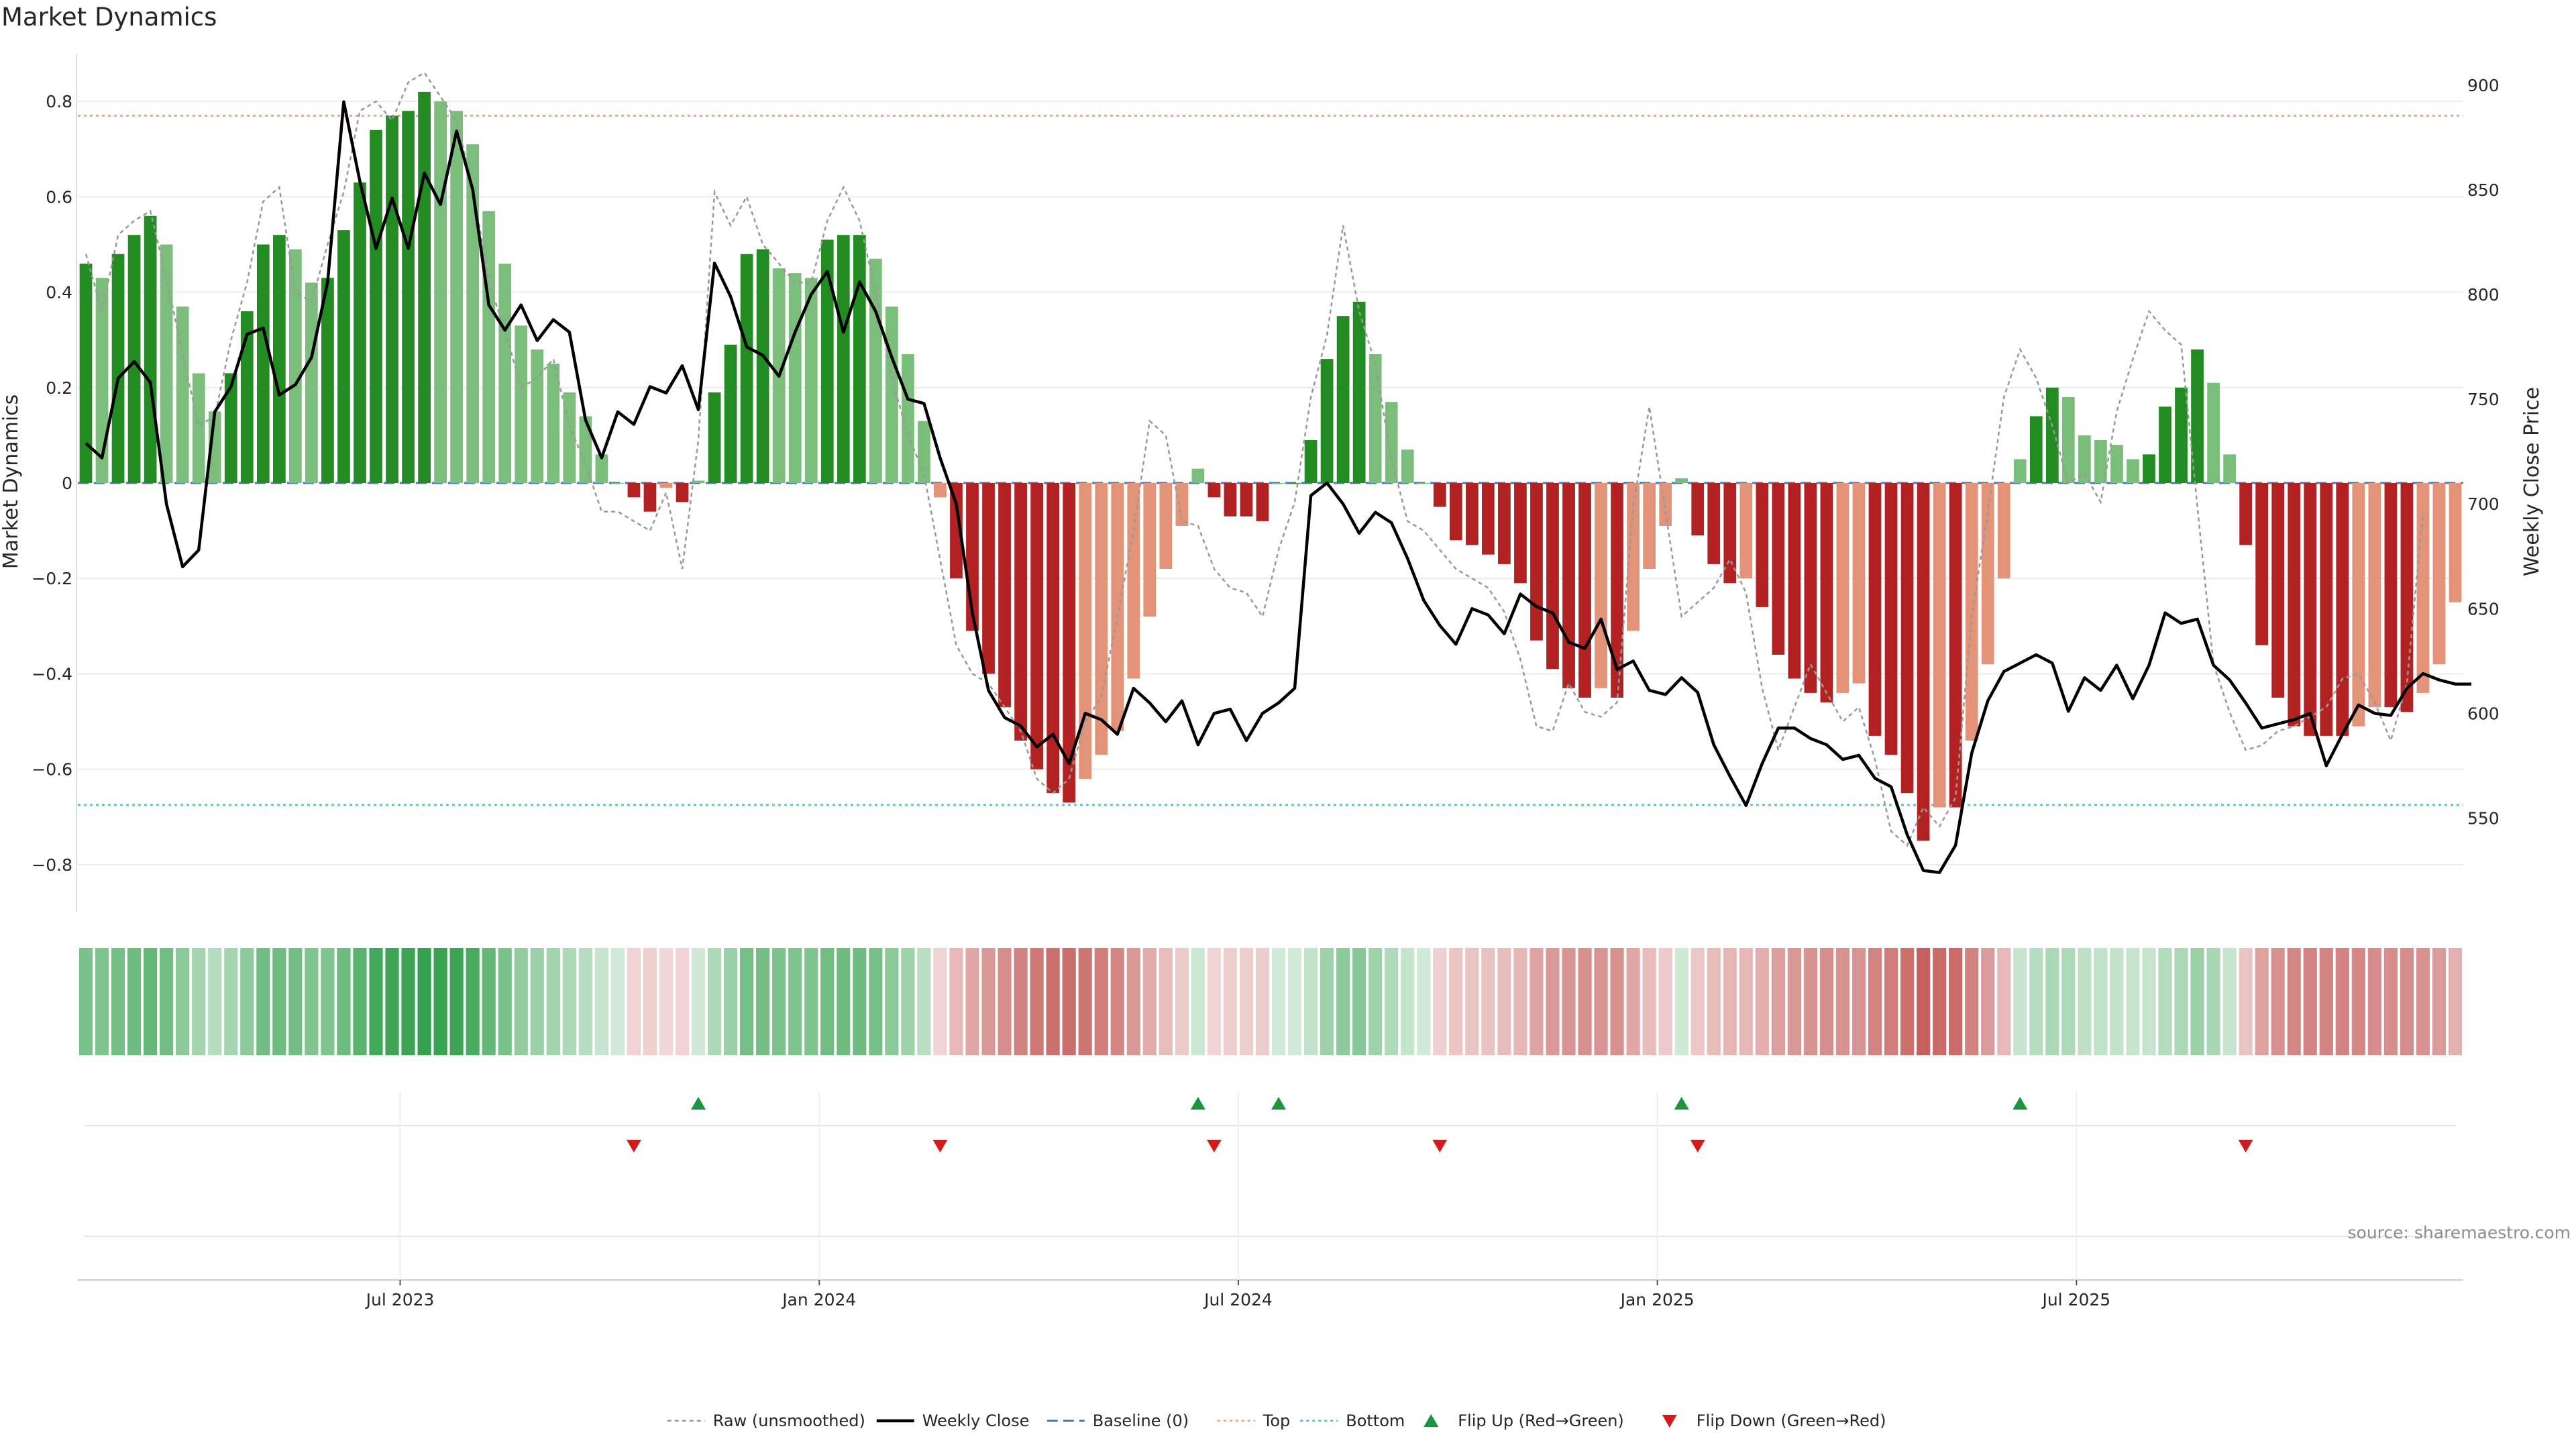  I want to click on regime-strip, so click(1270, 1001).